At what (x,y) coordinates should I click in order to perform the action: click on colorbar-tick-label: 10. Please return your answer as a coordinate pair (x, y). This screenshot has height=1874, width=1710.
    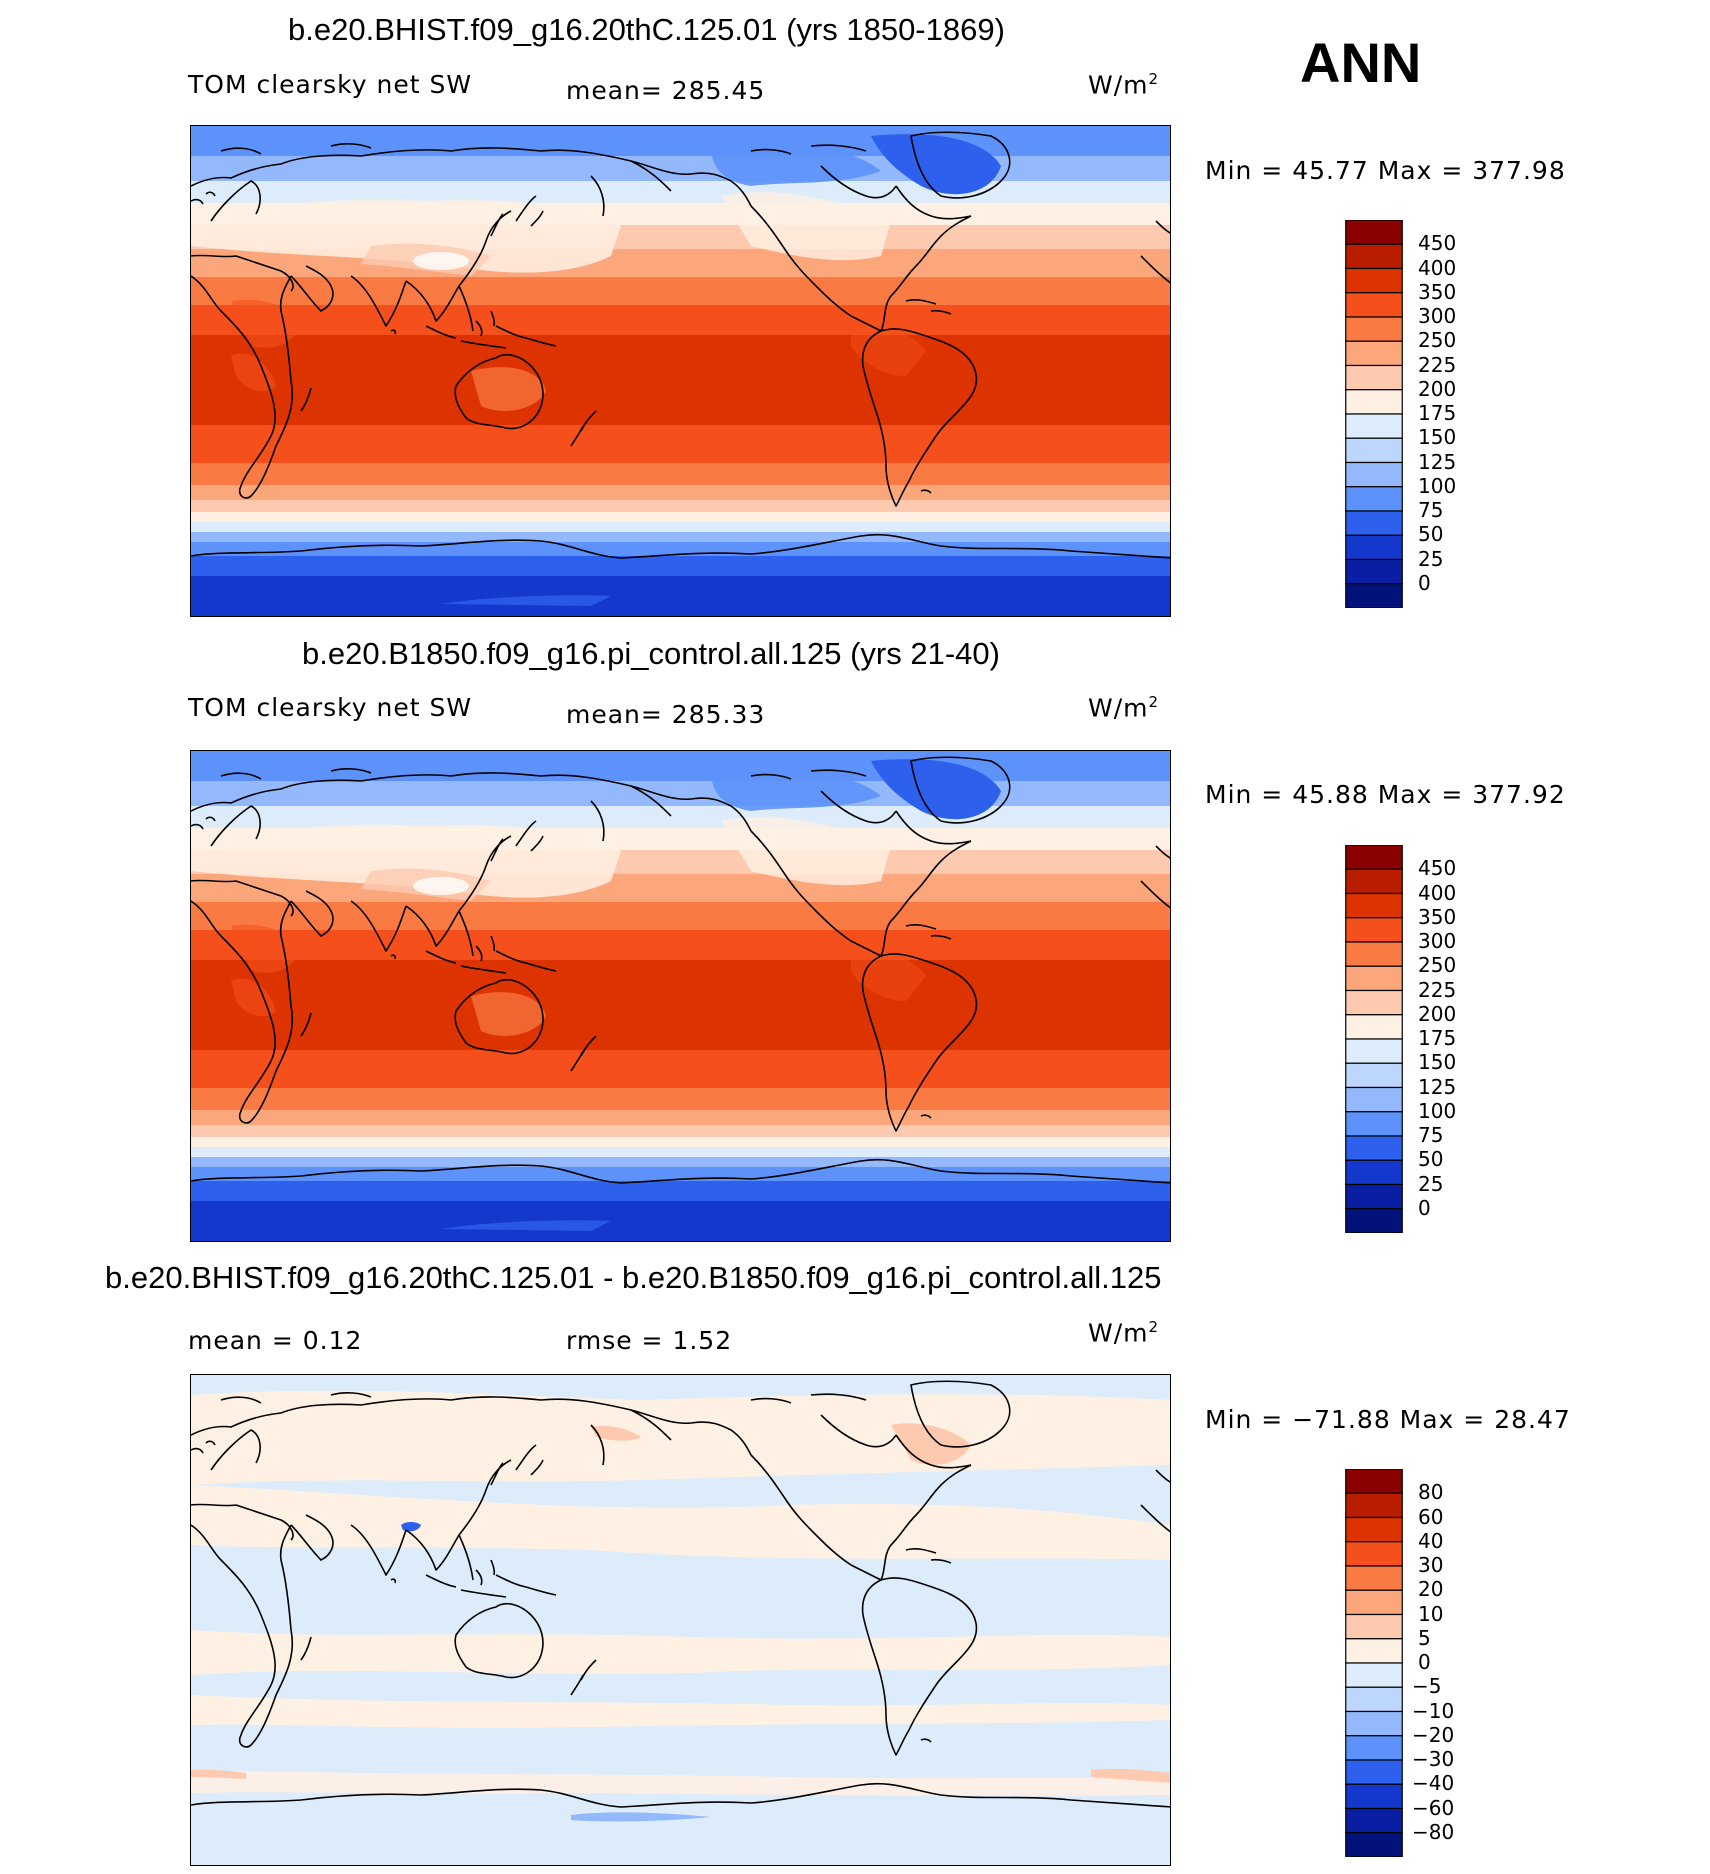
    Looking at the image, I should click on (1431, 1613).